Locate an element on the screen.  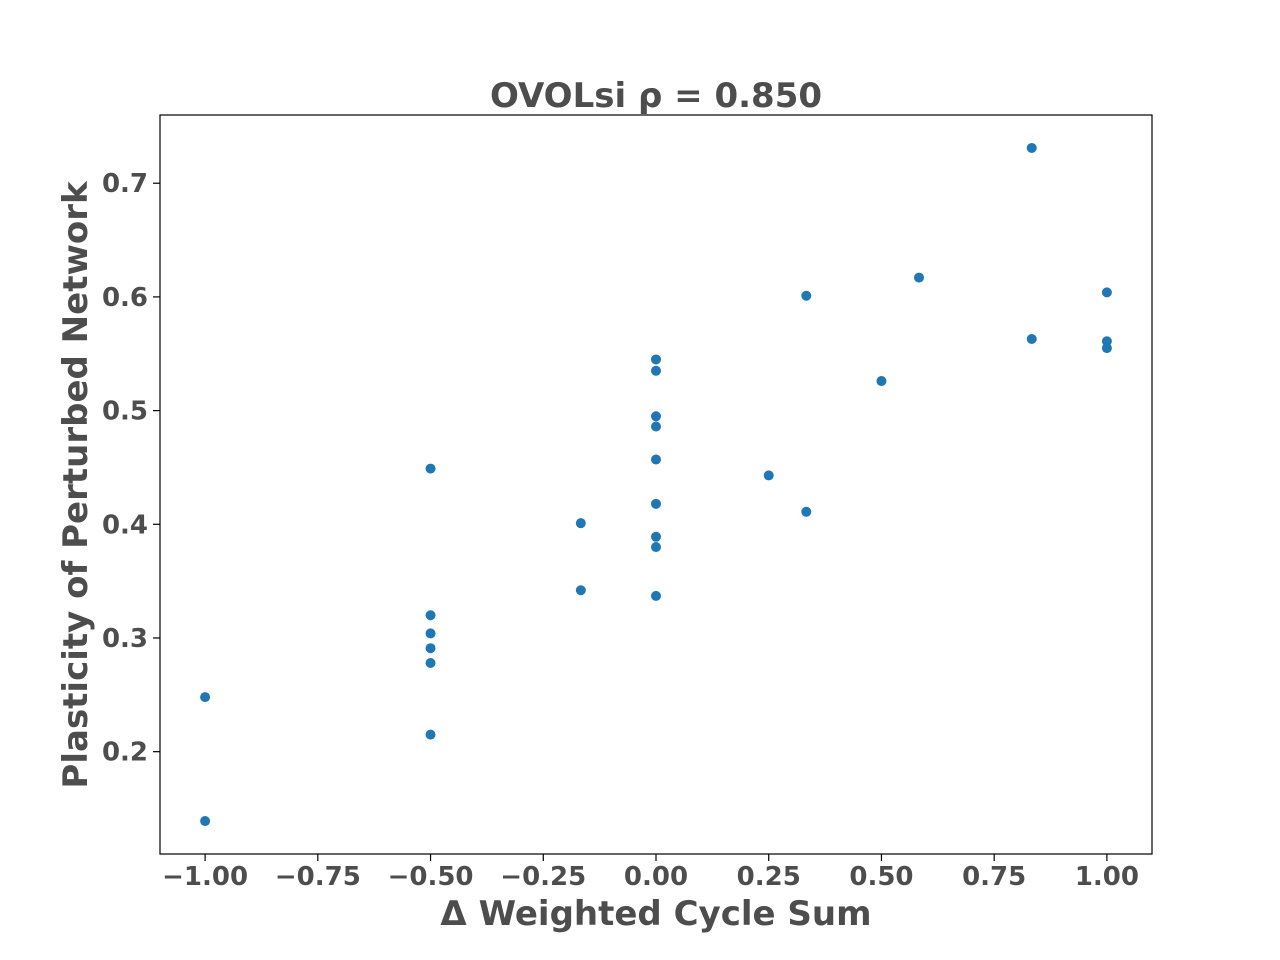
x-tick-label: 0.25 is located at coordinates (769, 877).